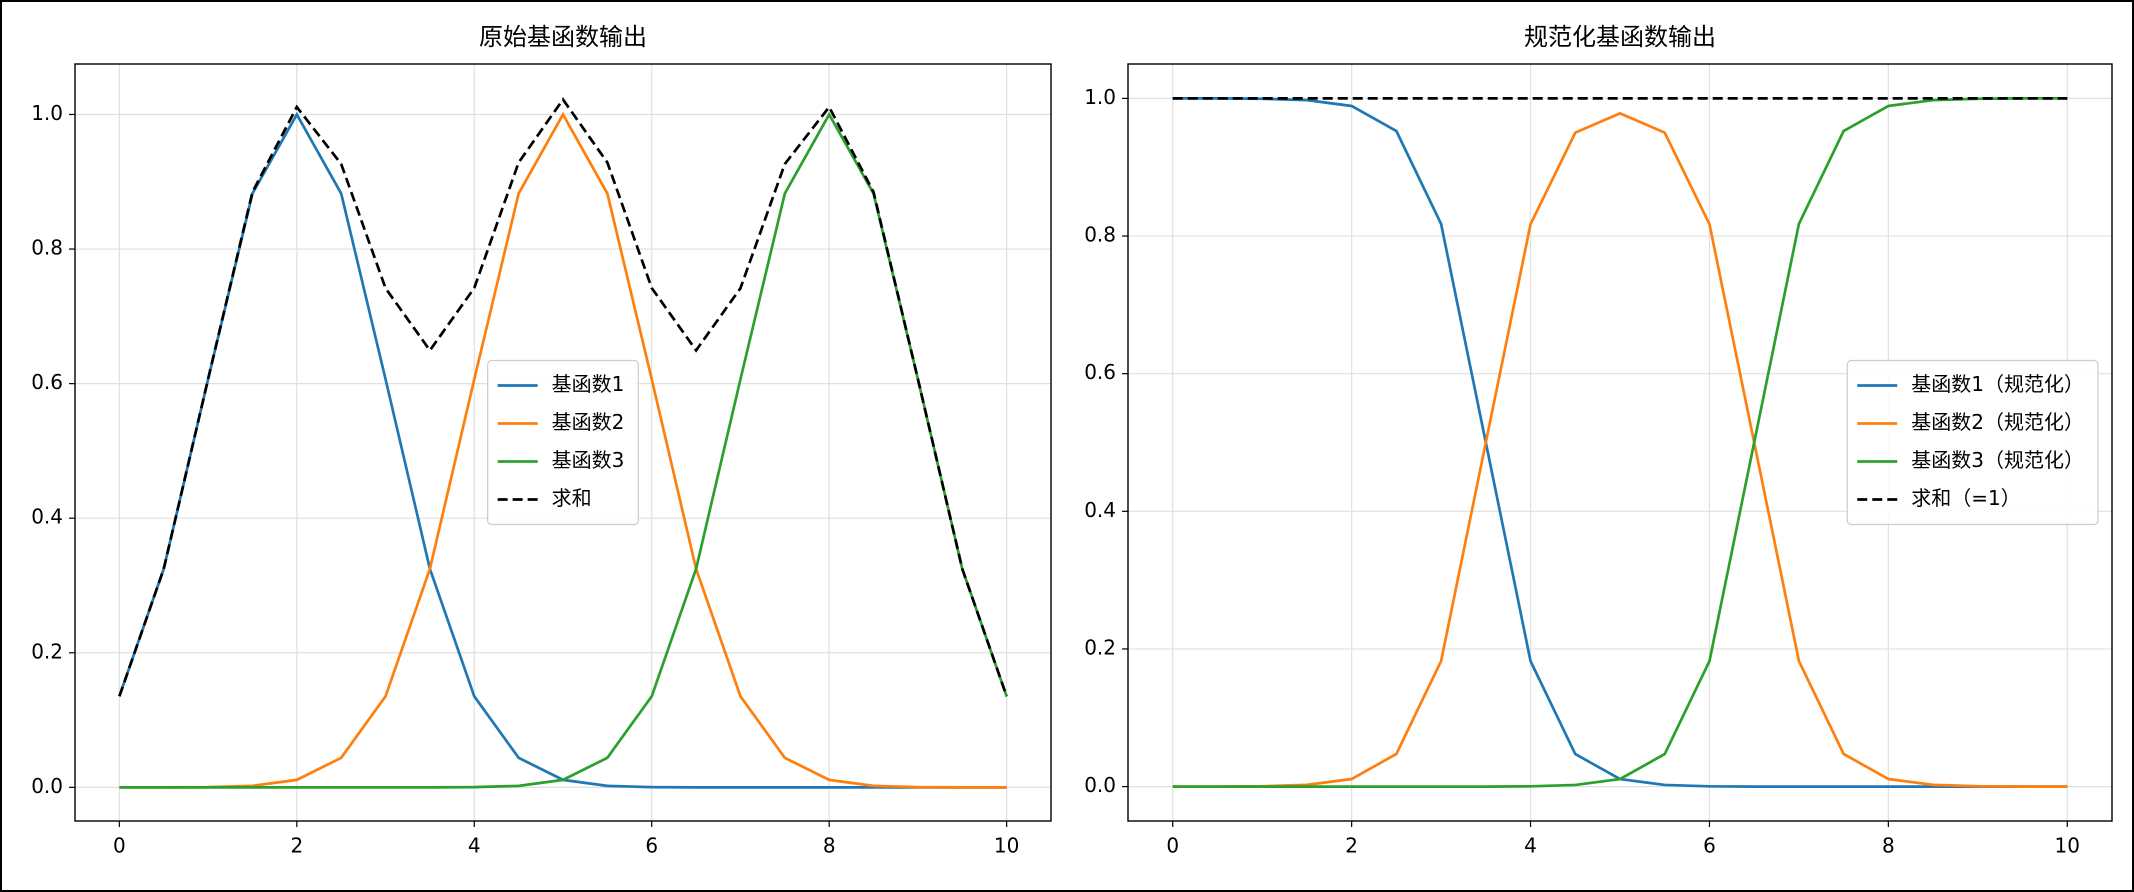 This screenshot has height=892, width=2134. Describe the element at coordinates (1997, 422) in the screenshot. I see `legend-label: 基函数2（规范化）` at that location.